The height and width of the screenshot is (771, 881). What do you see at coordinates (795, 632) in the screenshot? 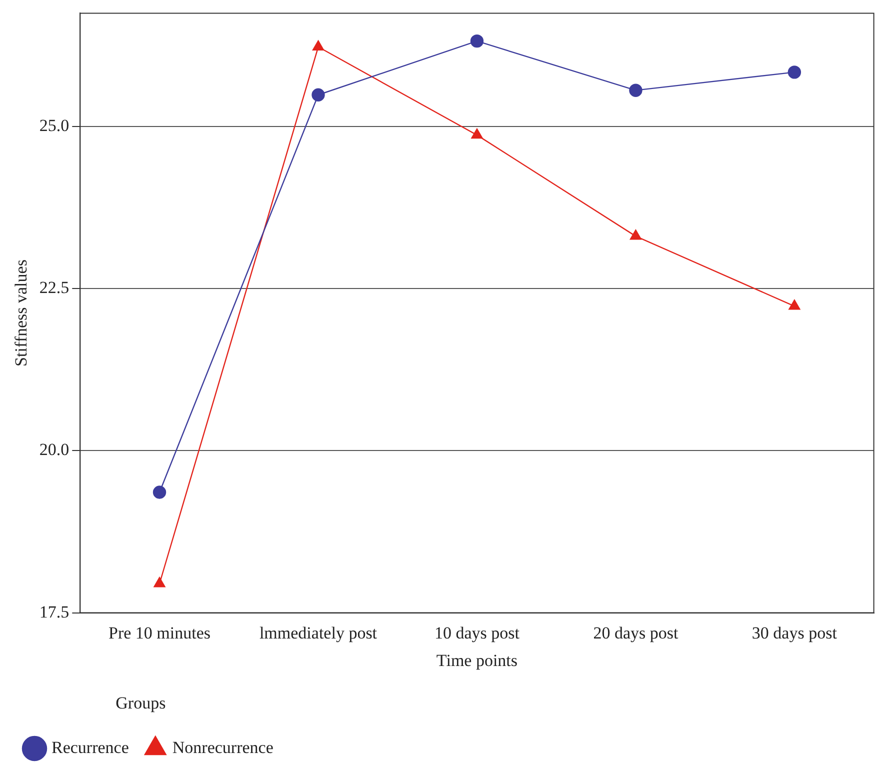
I see `x-tick-label: 30 days post` at bounding box center [795, 632].